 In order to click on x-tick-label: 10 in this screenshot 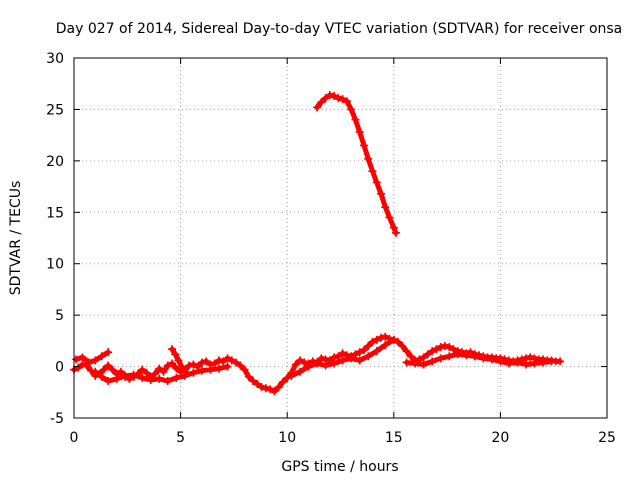, I will do `click(287, 438)`.